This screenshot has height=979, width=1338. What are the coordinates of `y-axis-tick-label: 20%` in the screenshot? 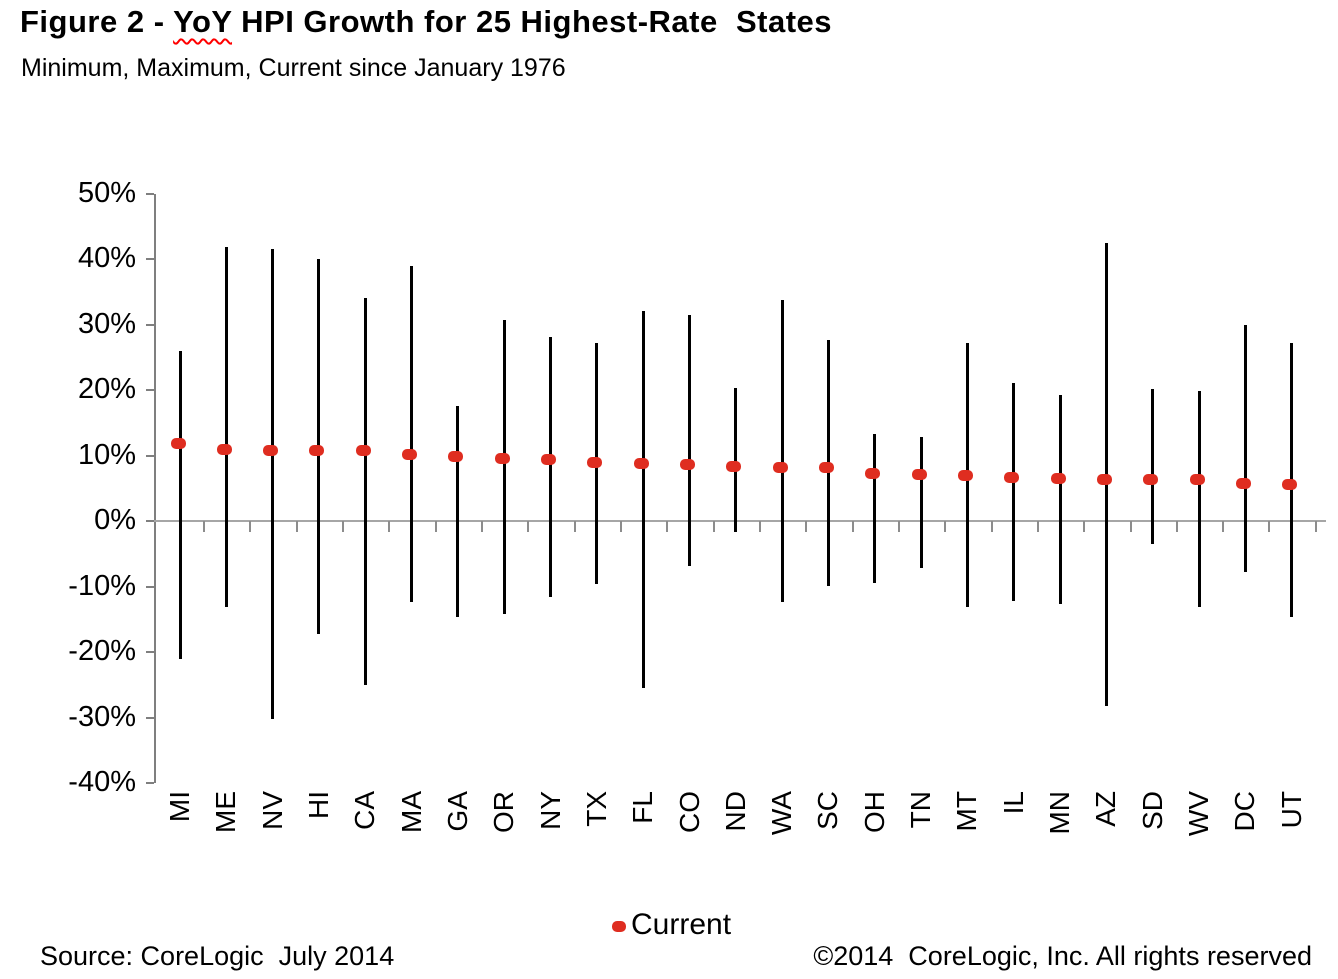 It's located at (106, 389).